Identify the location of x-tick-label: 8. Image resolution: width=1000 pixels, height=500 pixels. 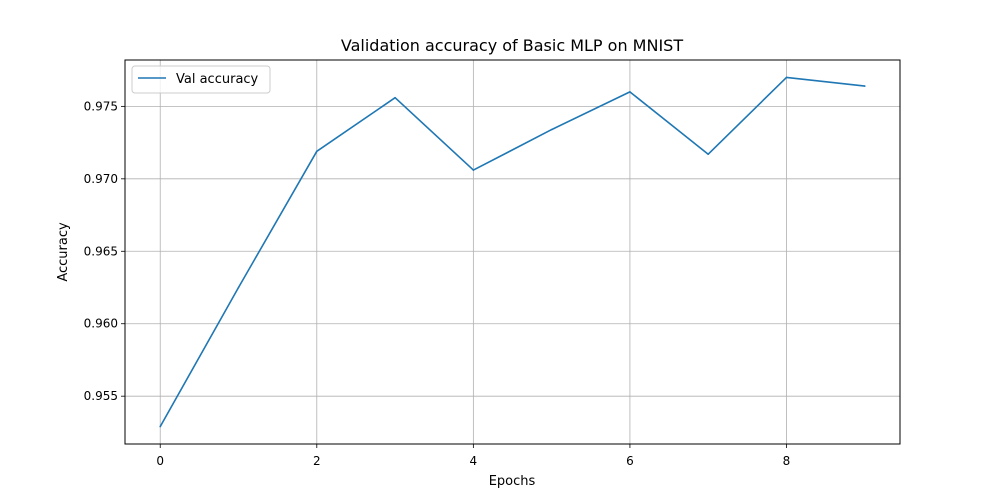
(787, 461).